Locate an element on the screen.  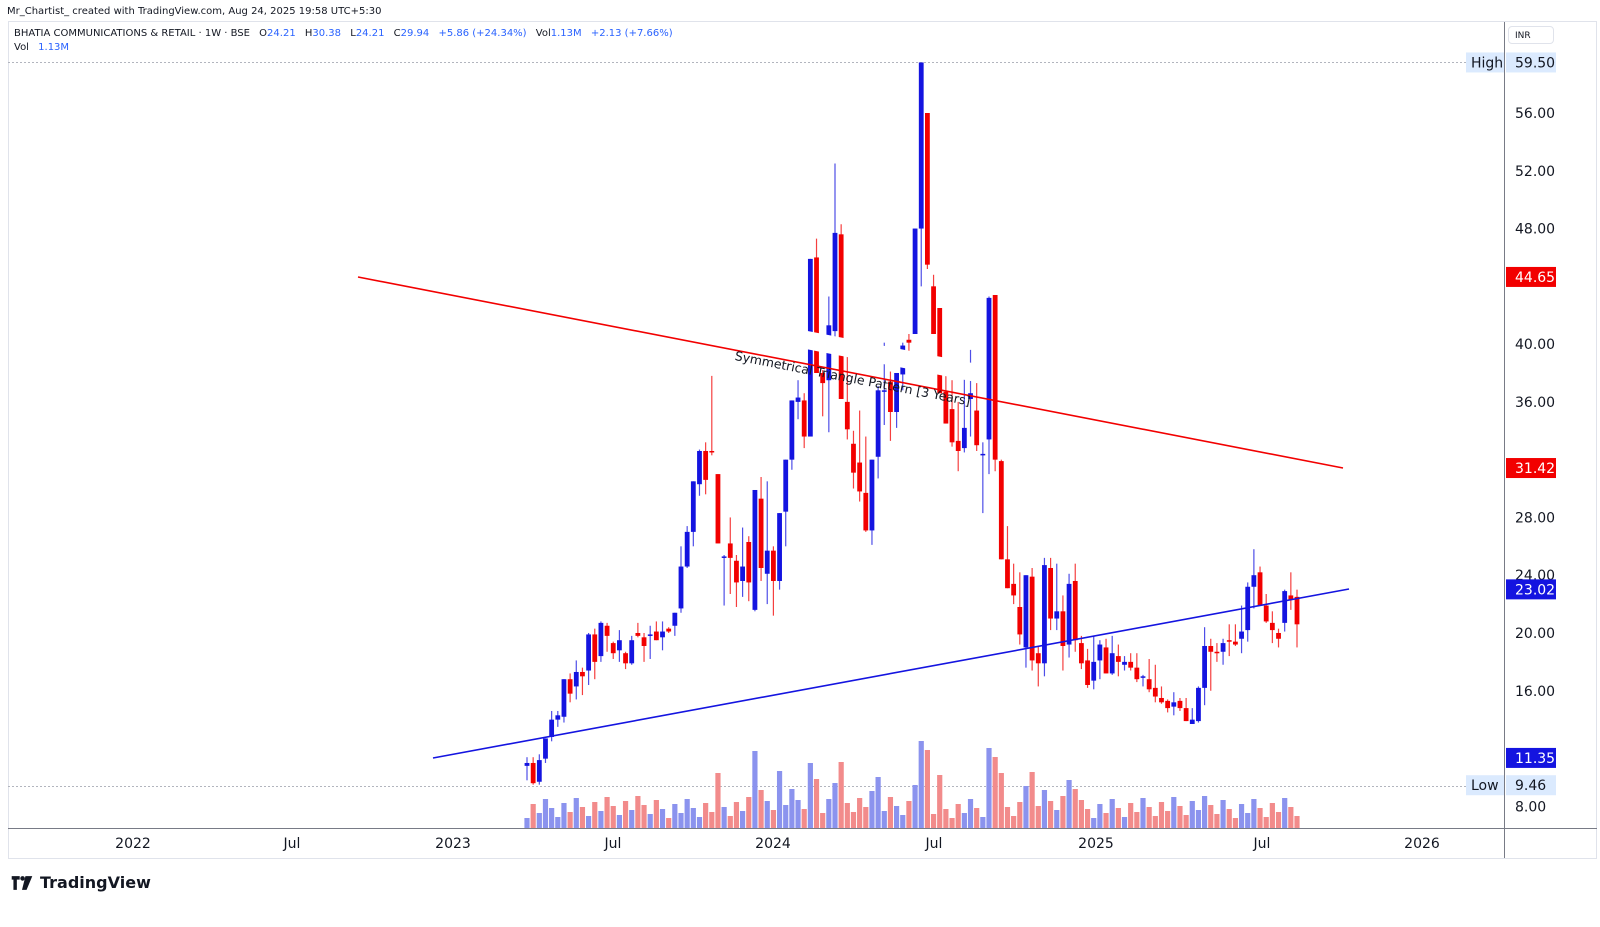
low-value: 24.21 is located at coordinates (370, 33).